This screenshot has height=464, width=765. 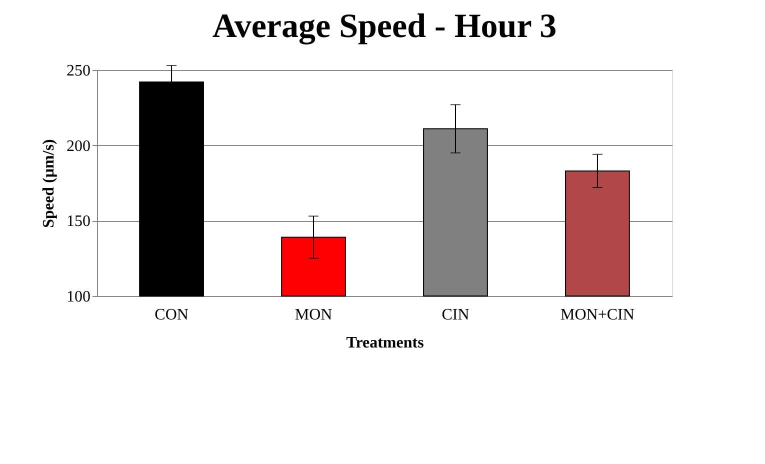 What do you see at coordinates (78, 146) in the screenshot?
I see `y-tick-label: 200` at bounding box center [78, 146].